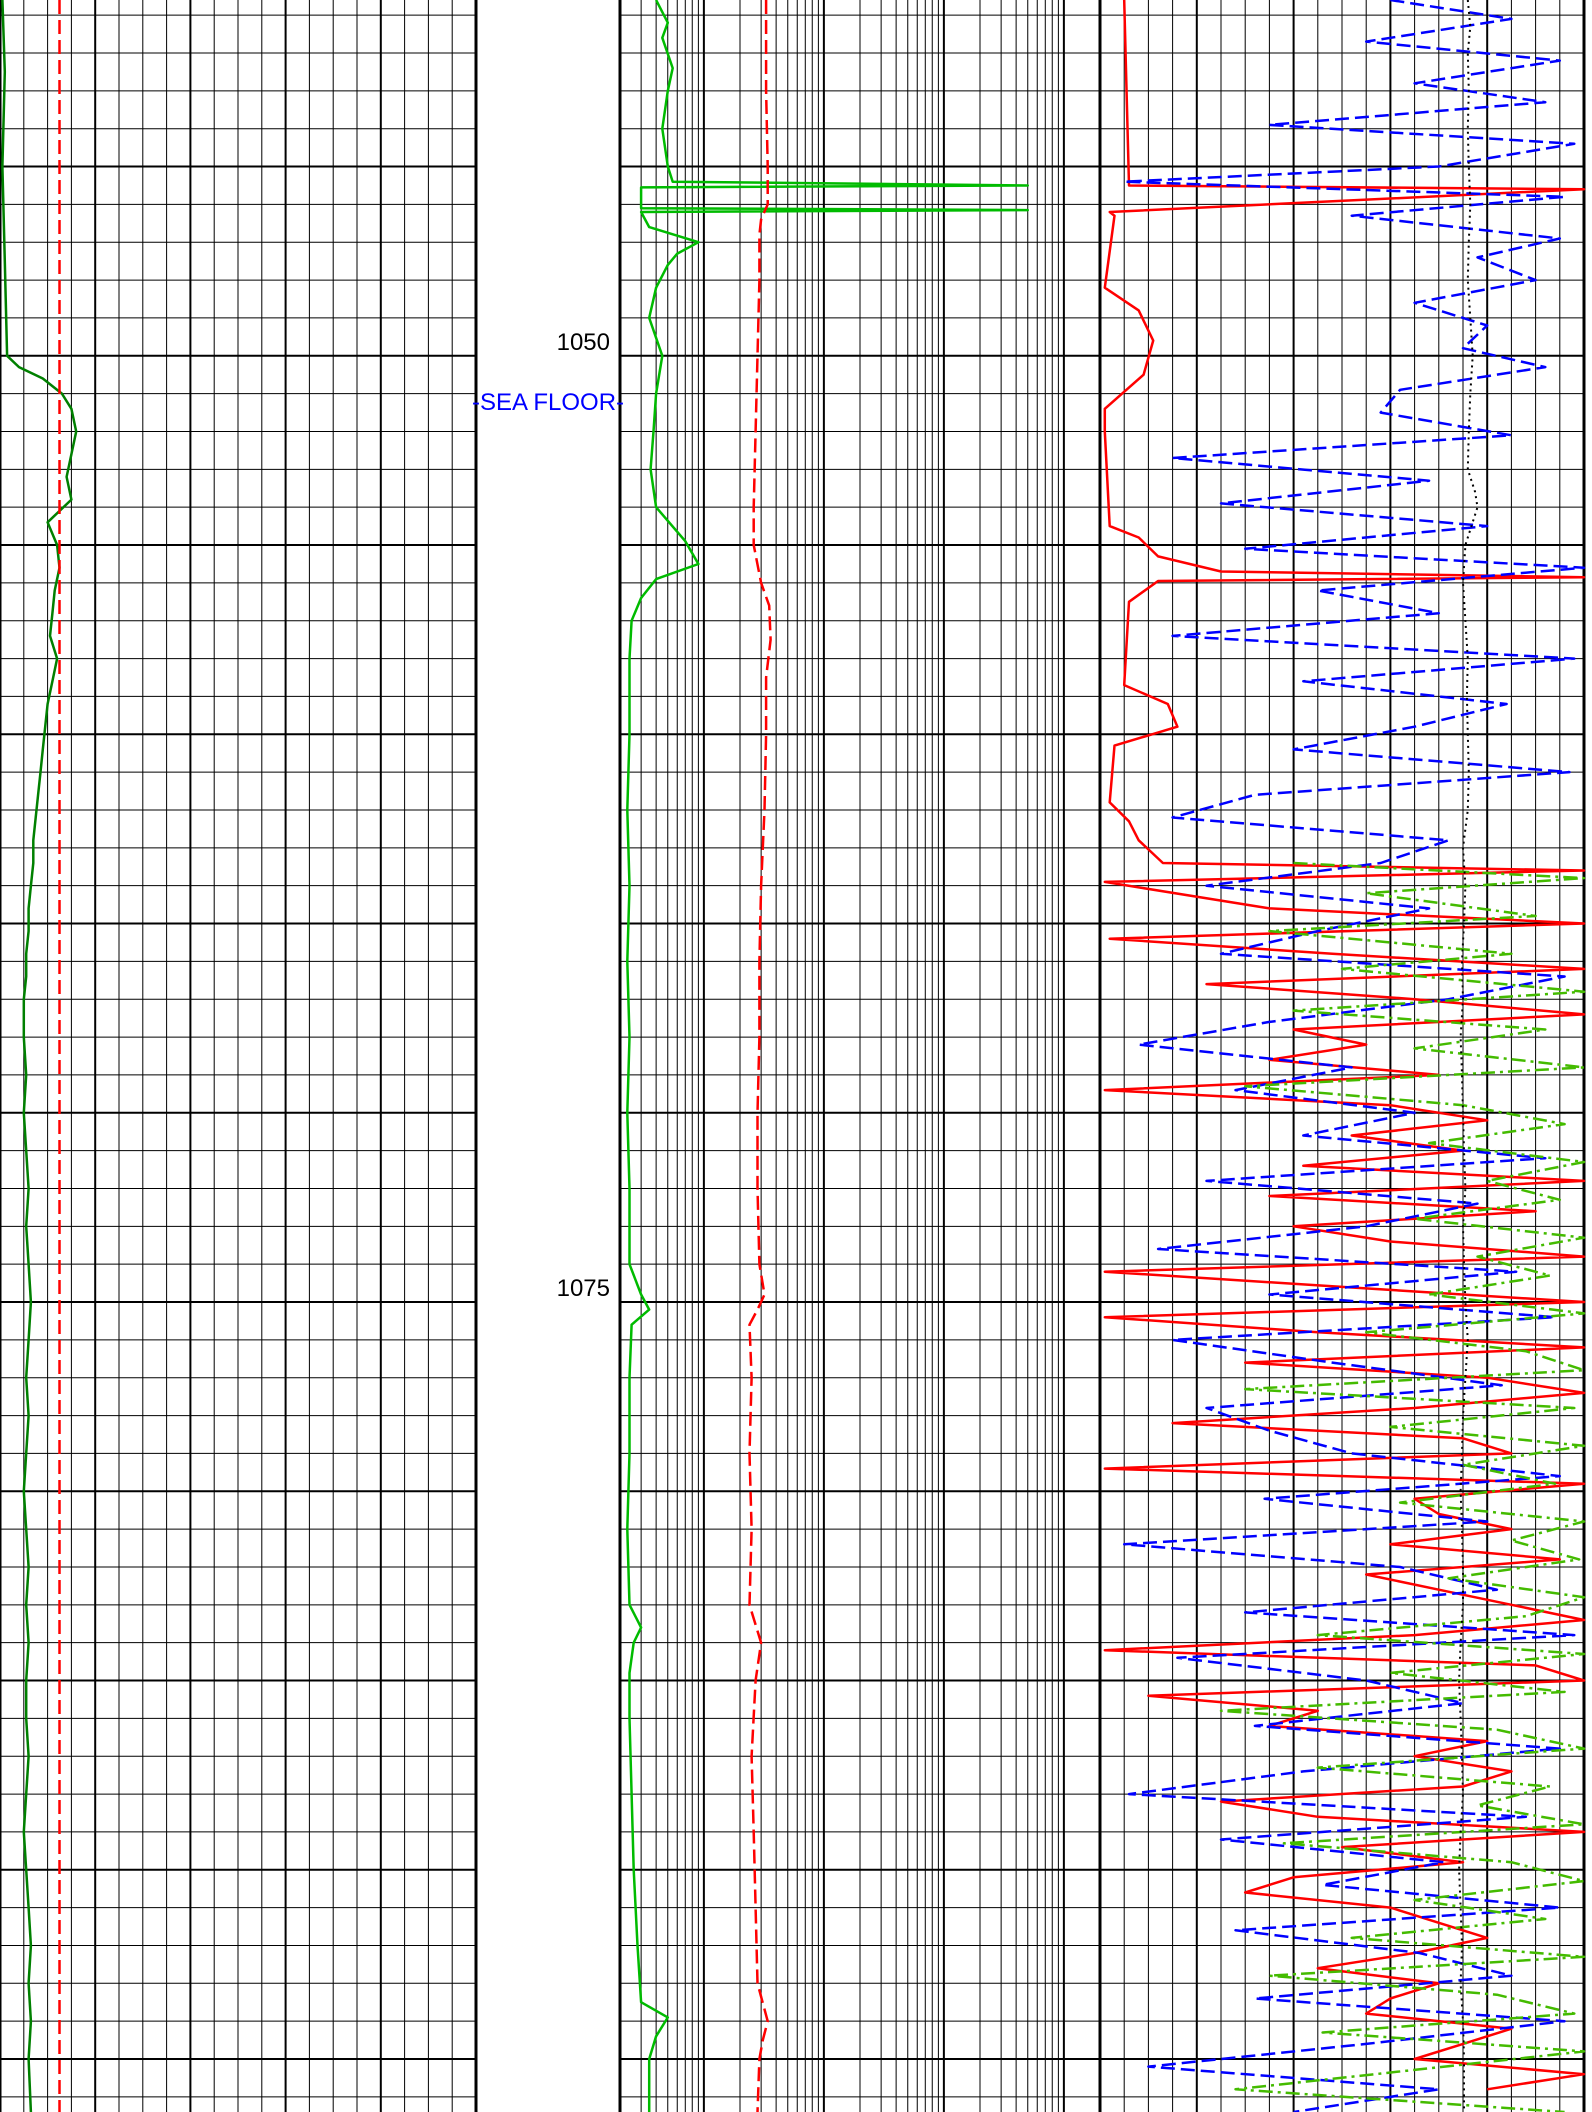 This screenshot has height=2112, width=1592. Describe the element at coordinates (1468, 1056) in the screenshot. I see `curve-track3-black-dotted` at that location.